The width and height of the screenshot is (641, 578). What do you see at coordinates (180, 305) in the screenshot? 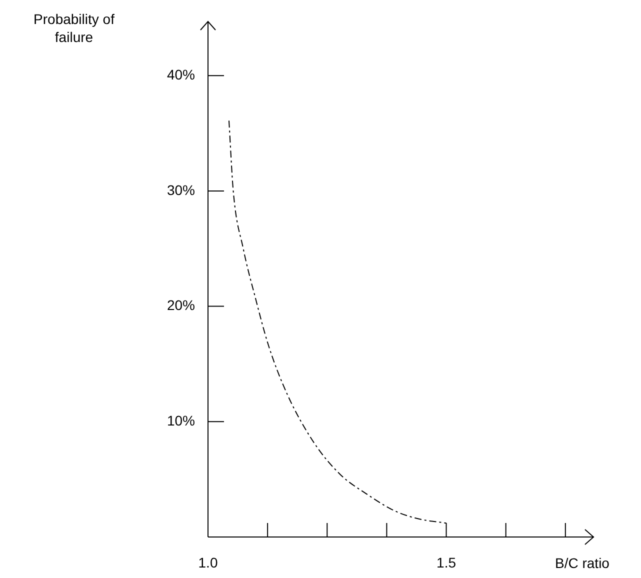
I see `y-tick-label: 20%` at bounding box center [180, 305].